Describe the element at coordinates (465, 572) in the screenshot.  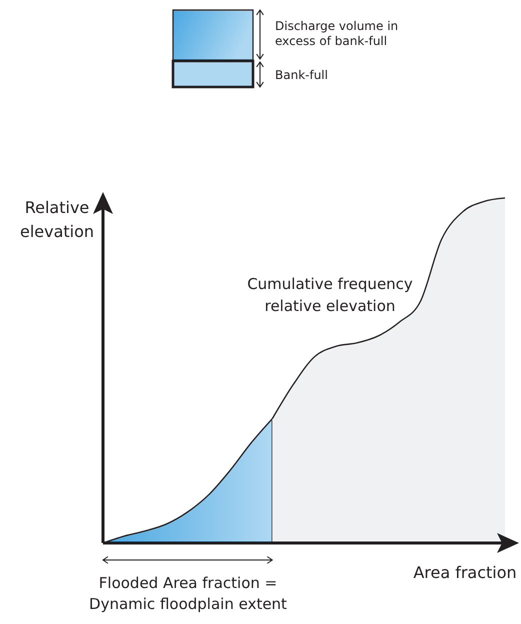
I see `x-axis-title: Area fraction` at that location.